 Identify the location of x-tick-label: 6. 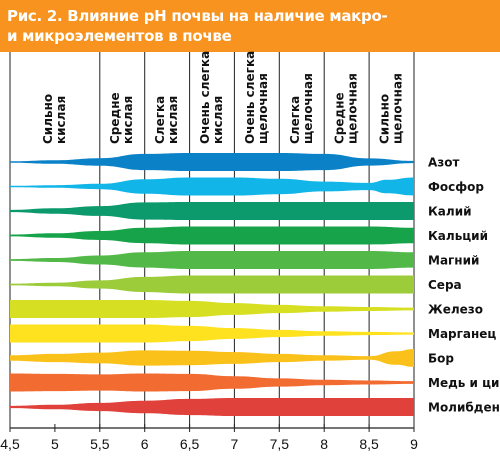
(145, 444).